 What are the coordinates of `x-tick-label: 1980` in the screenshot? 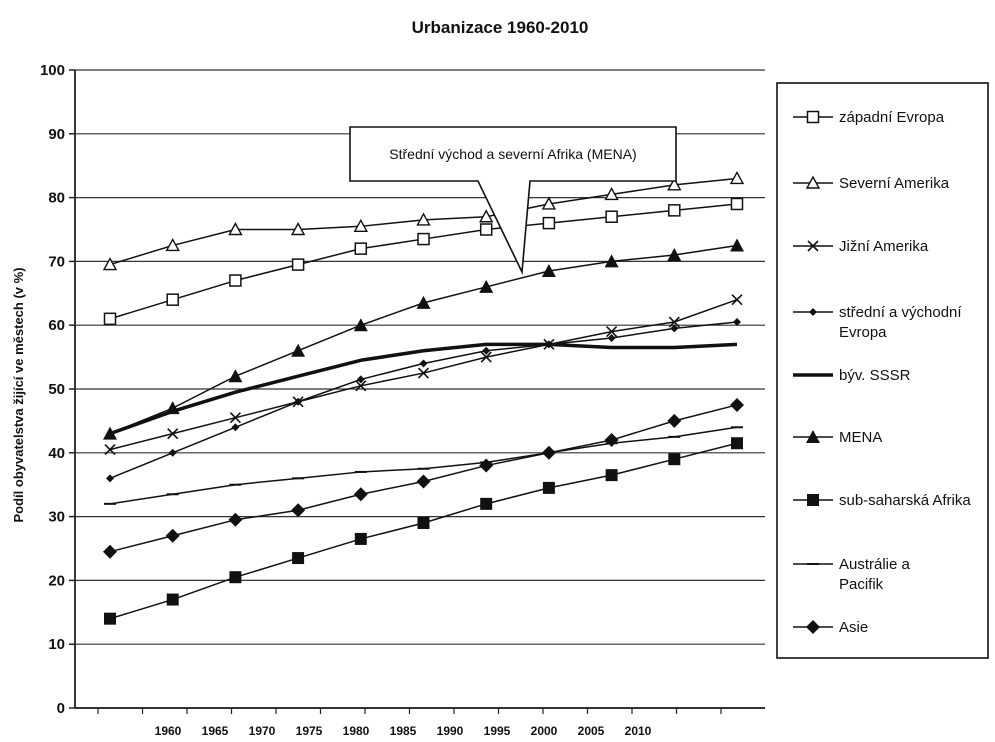 It's located at (356, 731).